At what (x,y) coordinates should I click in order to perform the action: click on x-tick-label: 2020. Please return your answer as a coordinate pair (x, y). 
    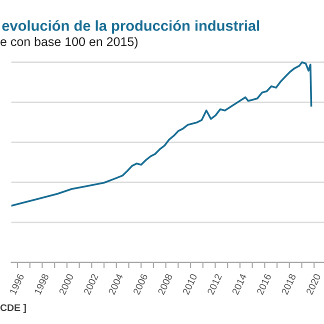
    Looking at the image, I should click on (313, 284).